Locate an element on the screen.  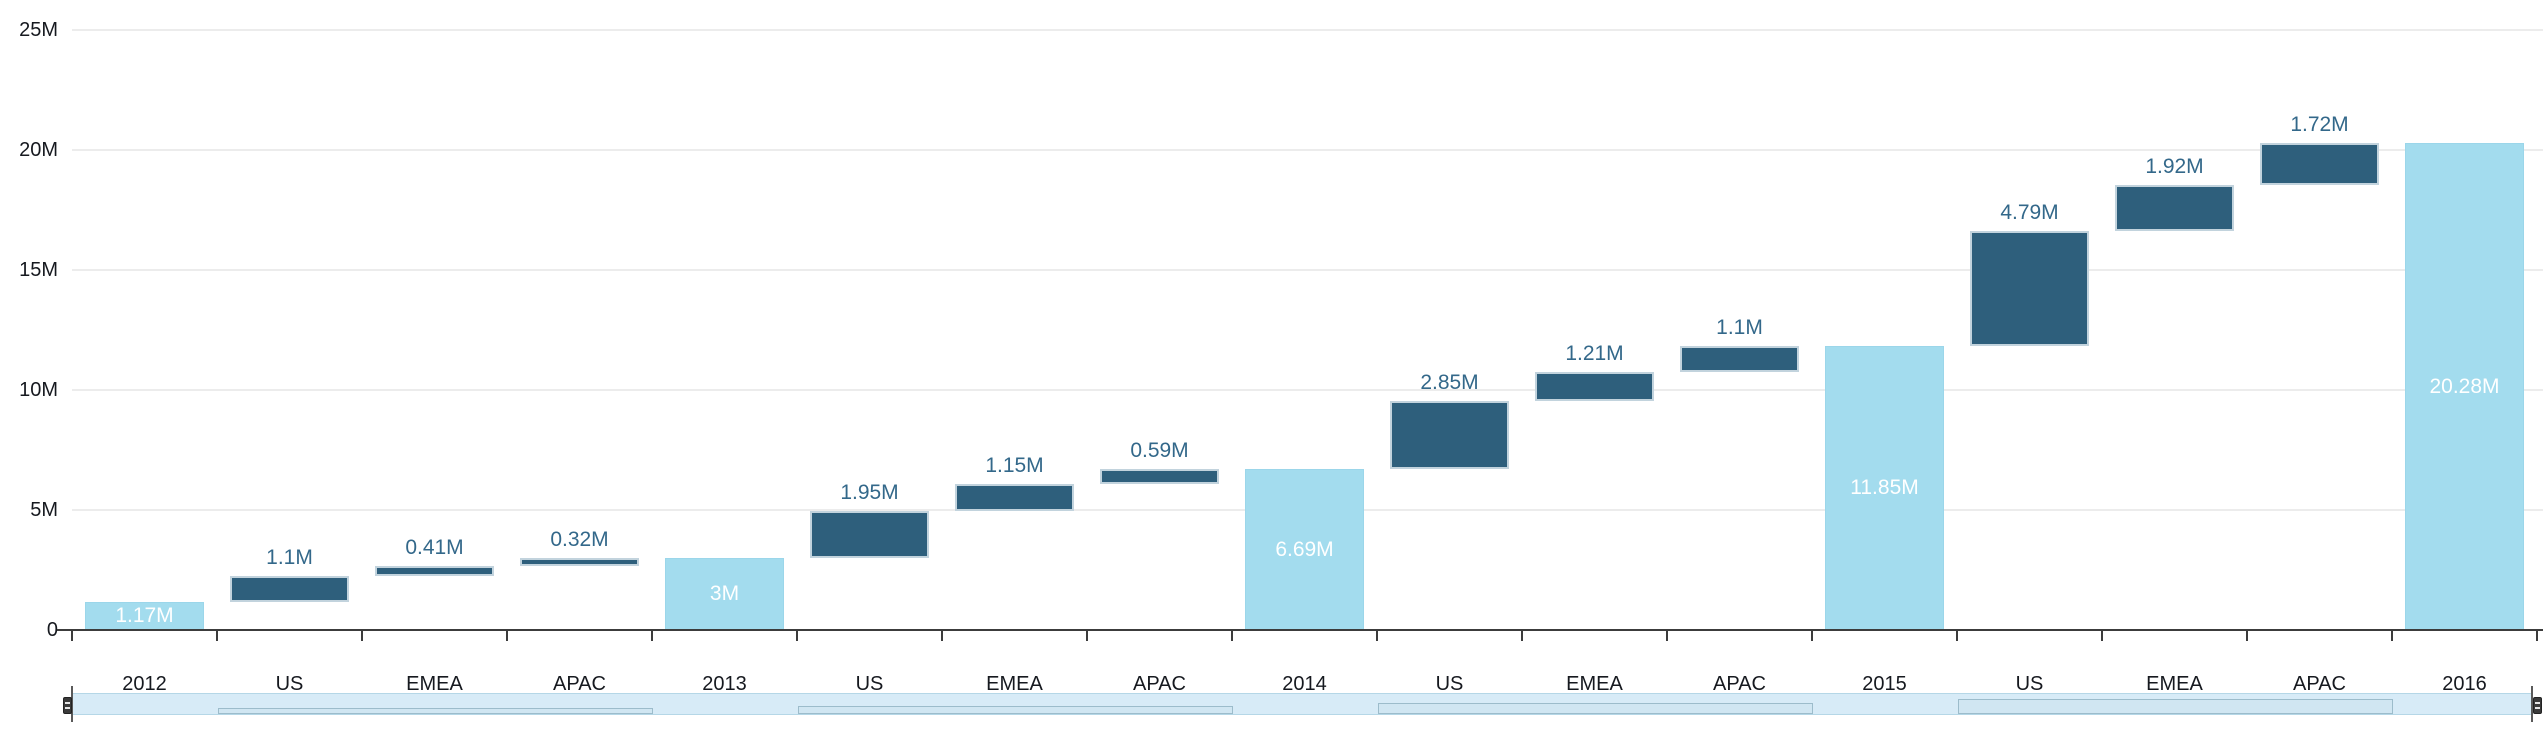
bar-value-label: 20.28M is located at coordinates (2464, 386).